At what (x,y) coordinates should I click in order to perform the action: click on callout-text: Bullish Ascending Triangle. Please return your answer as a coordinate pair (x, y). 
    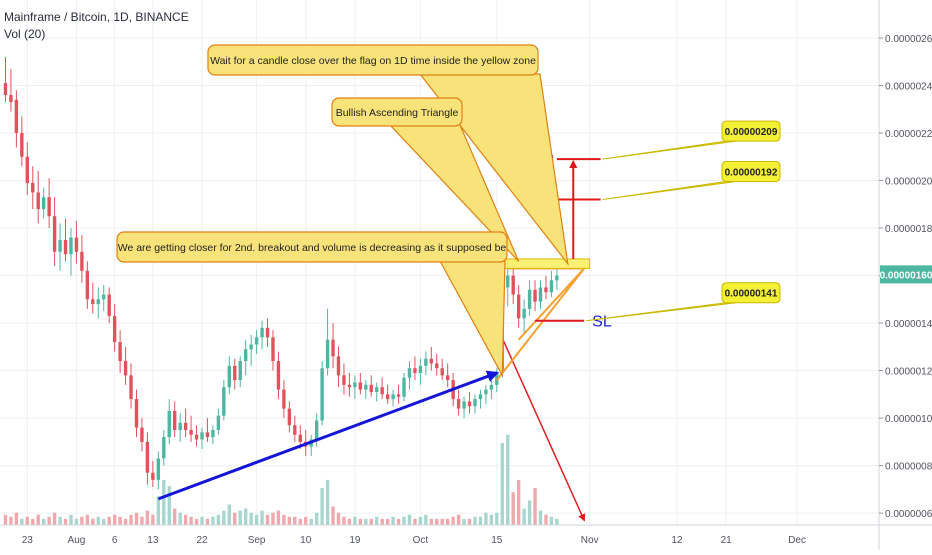
    Looking at the image, I should click on (397, 113).